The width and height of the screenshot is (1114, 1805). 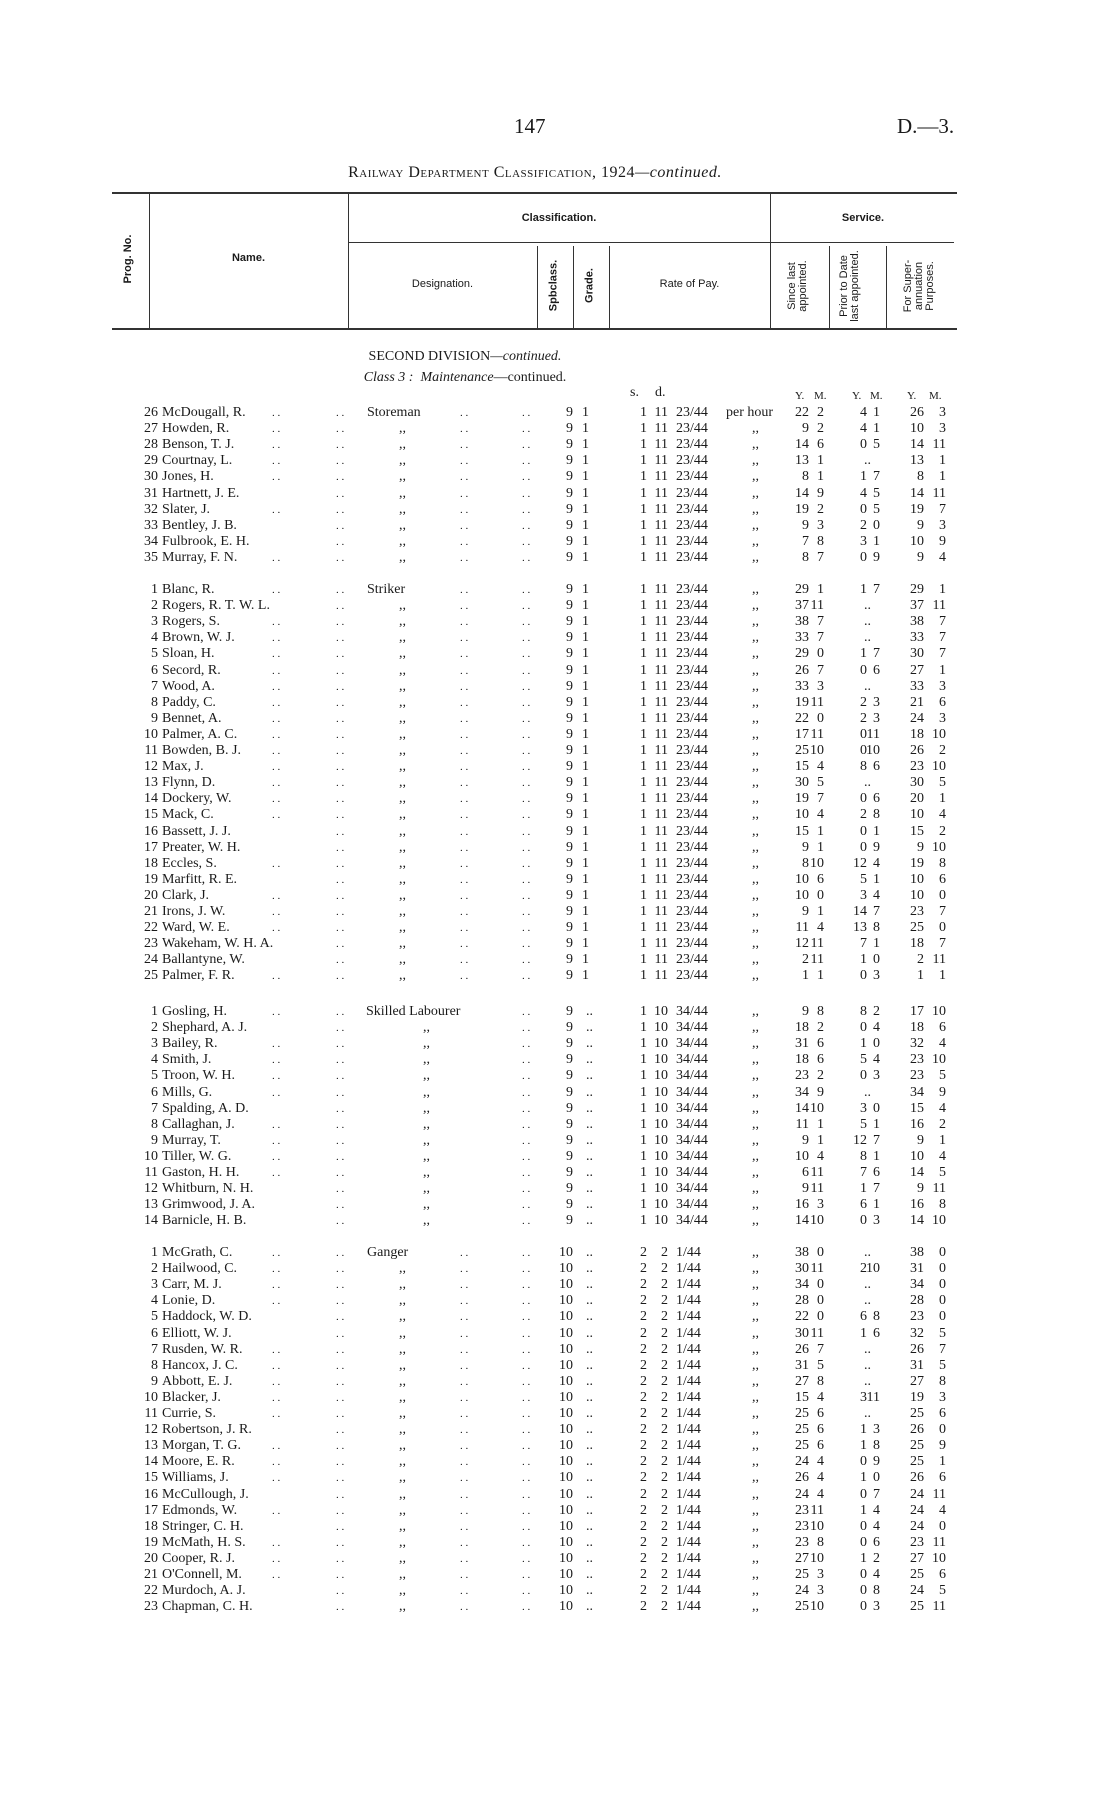 I want to click on prior-years: 13, so click(x=860, y=927).